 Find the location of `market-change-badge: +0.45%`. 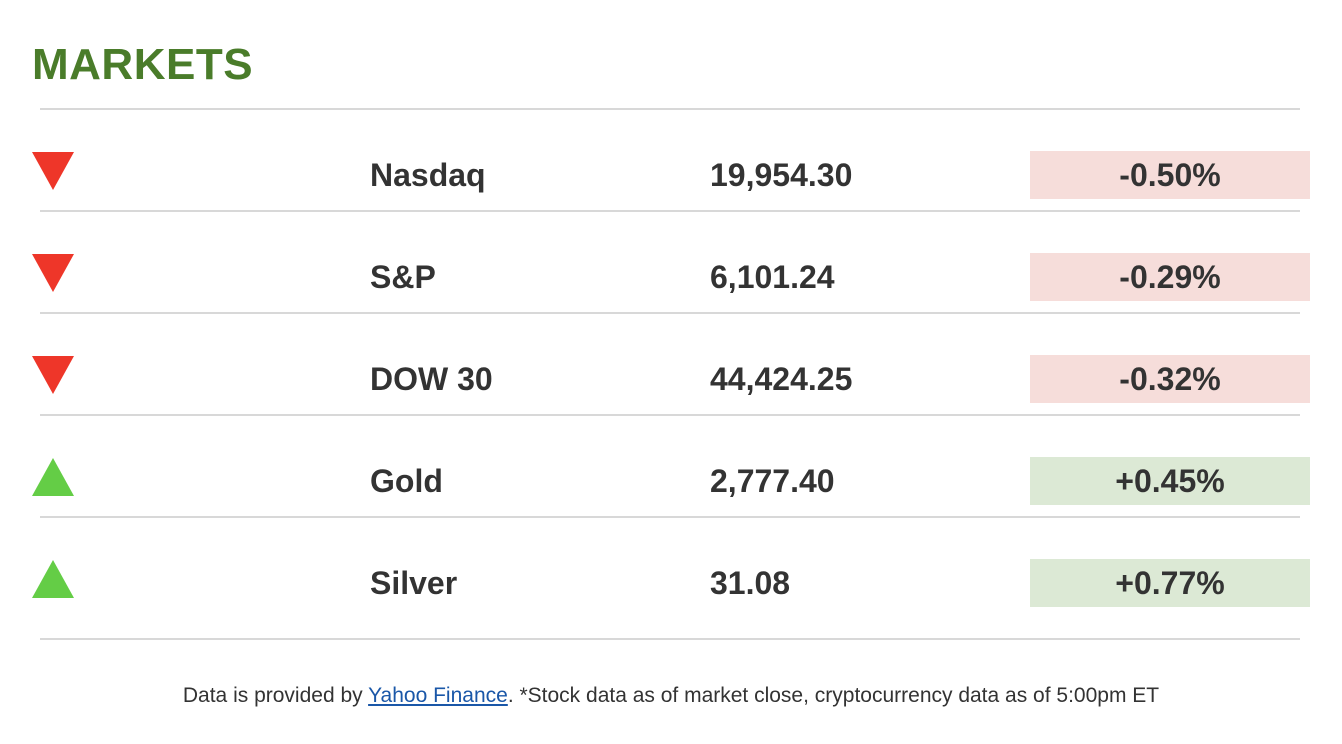

market-change-badge: +0.45% is located at coordinates (1170, 481).